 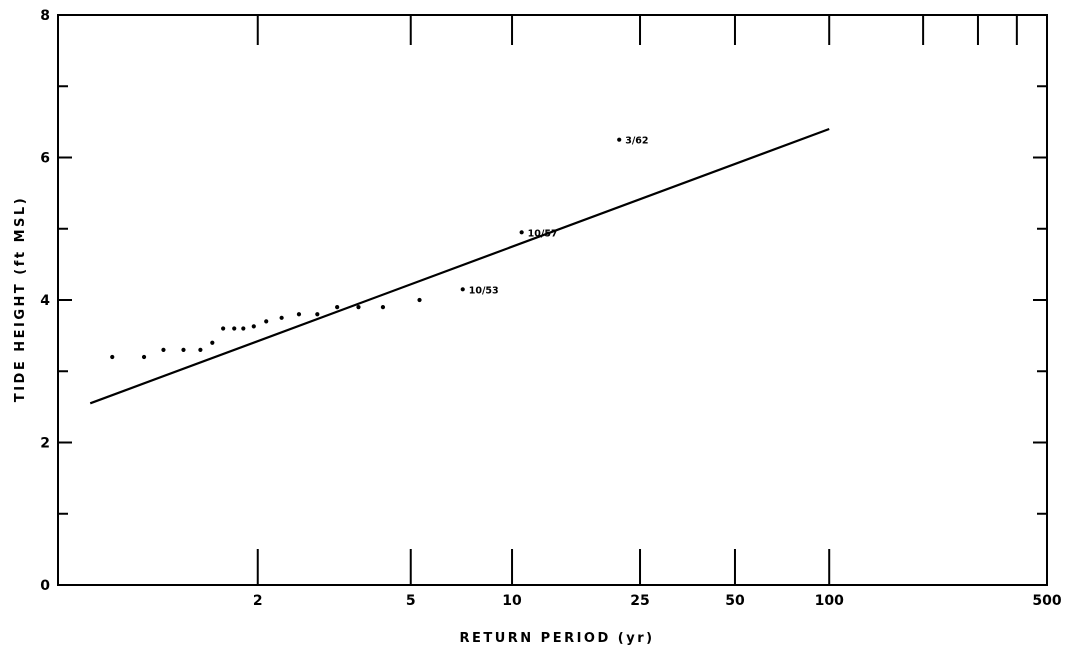 What do you see at coordinates (411, 601) in the screenshot?
I see `x-tick-label: 5` at bounding box center [411, 601].